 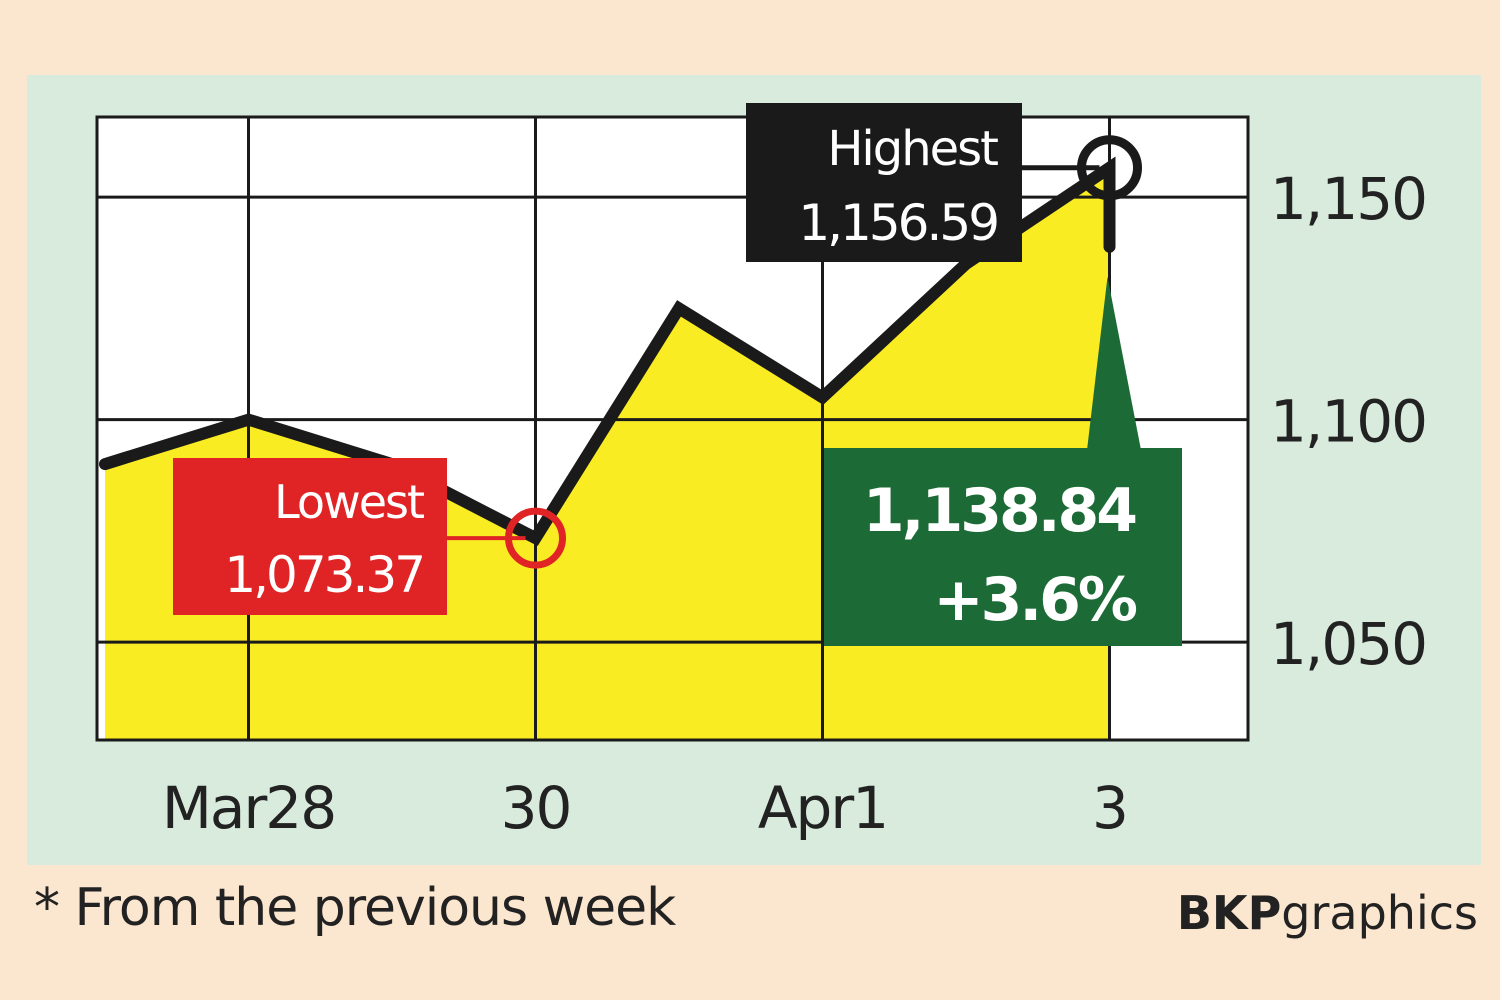 I want to click on highest-value: 1,156.59, so click(x=897, y=223).